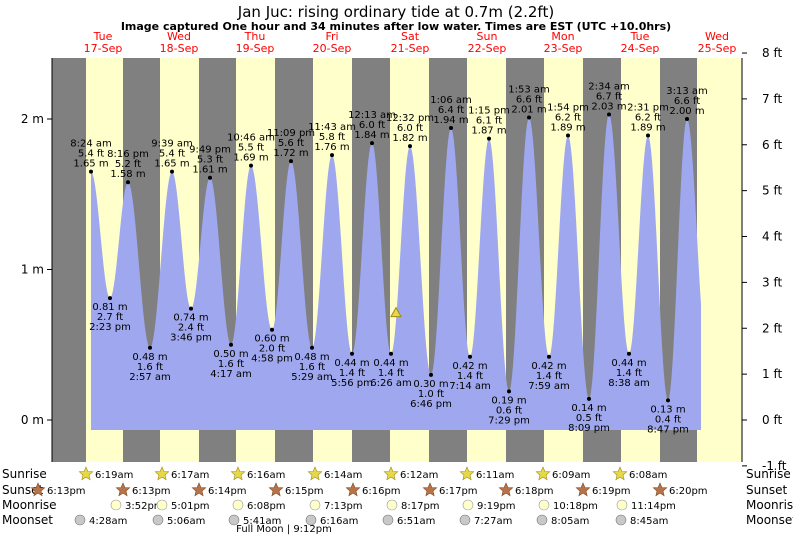 Image resolution: width=793 pixels, height=538 pixels. I want to click on low-tide-ft: 0.5 ft, so click(589, 418).